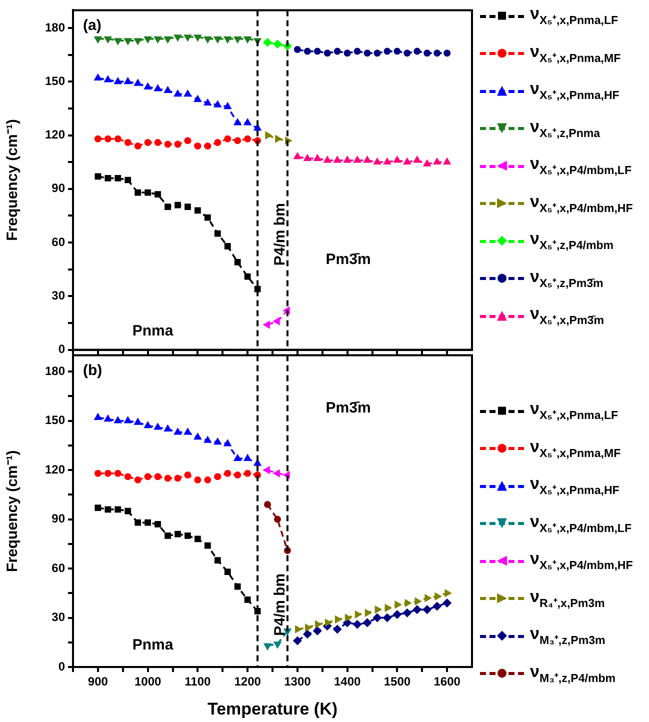  What do you see at coordinates (298, 681) in the screenshot?
I see `x-tick-label: 1300` at bounding box center [298, 681].